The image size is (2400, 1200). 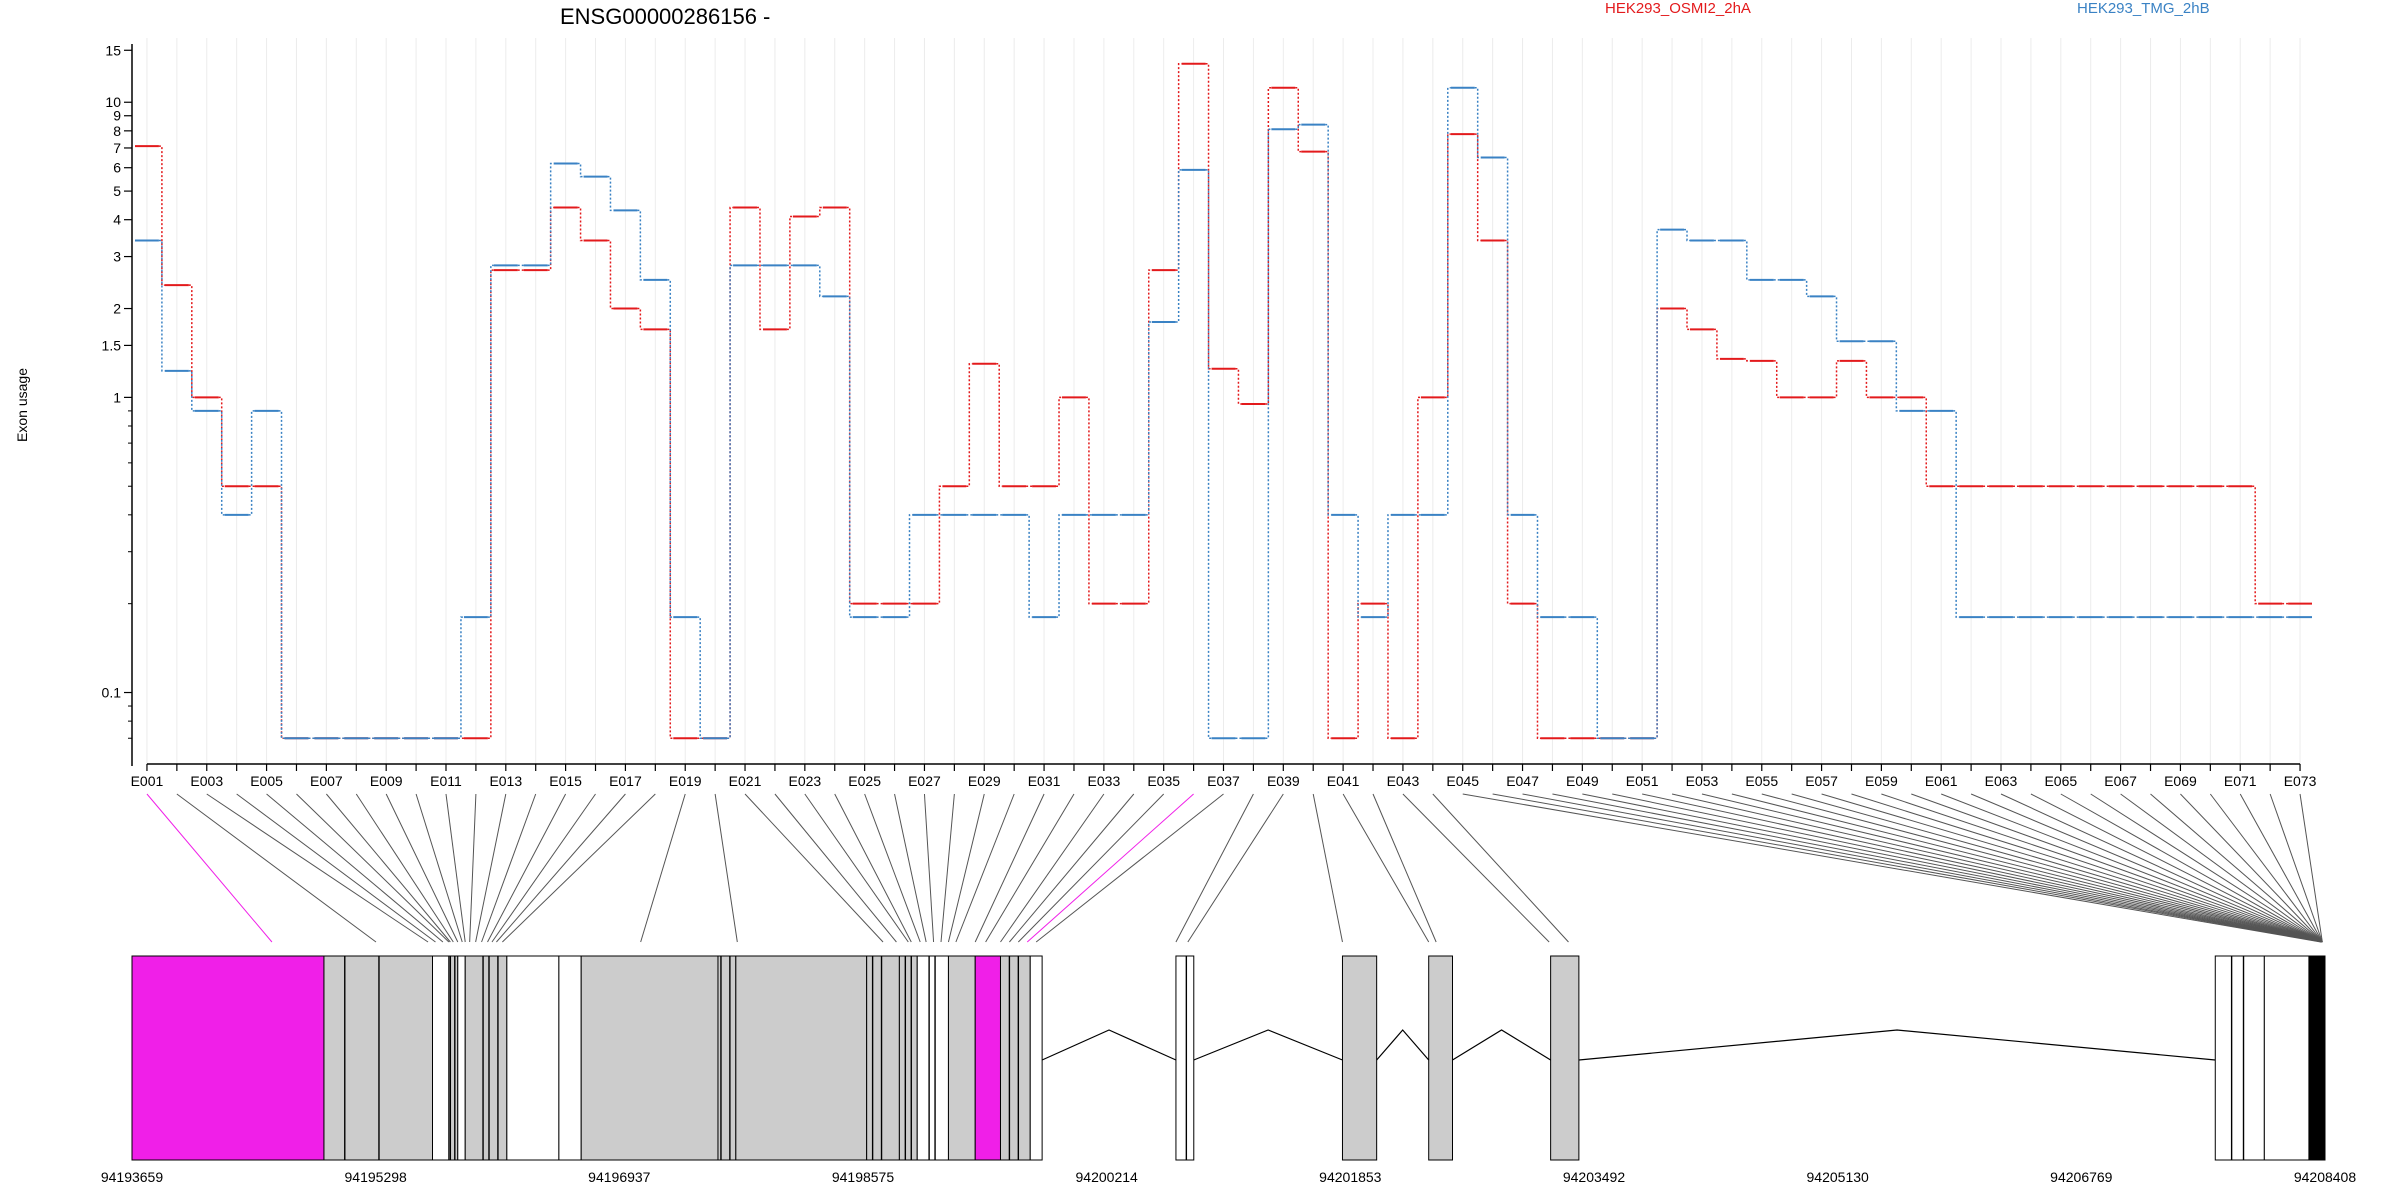 I want to click on y-tick-label: 5, so click(x=117, y=191).